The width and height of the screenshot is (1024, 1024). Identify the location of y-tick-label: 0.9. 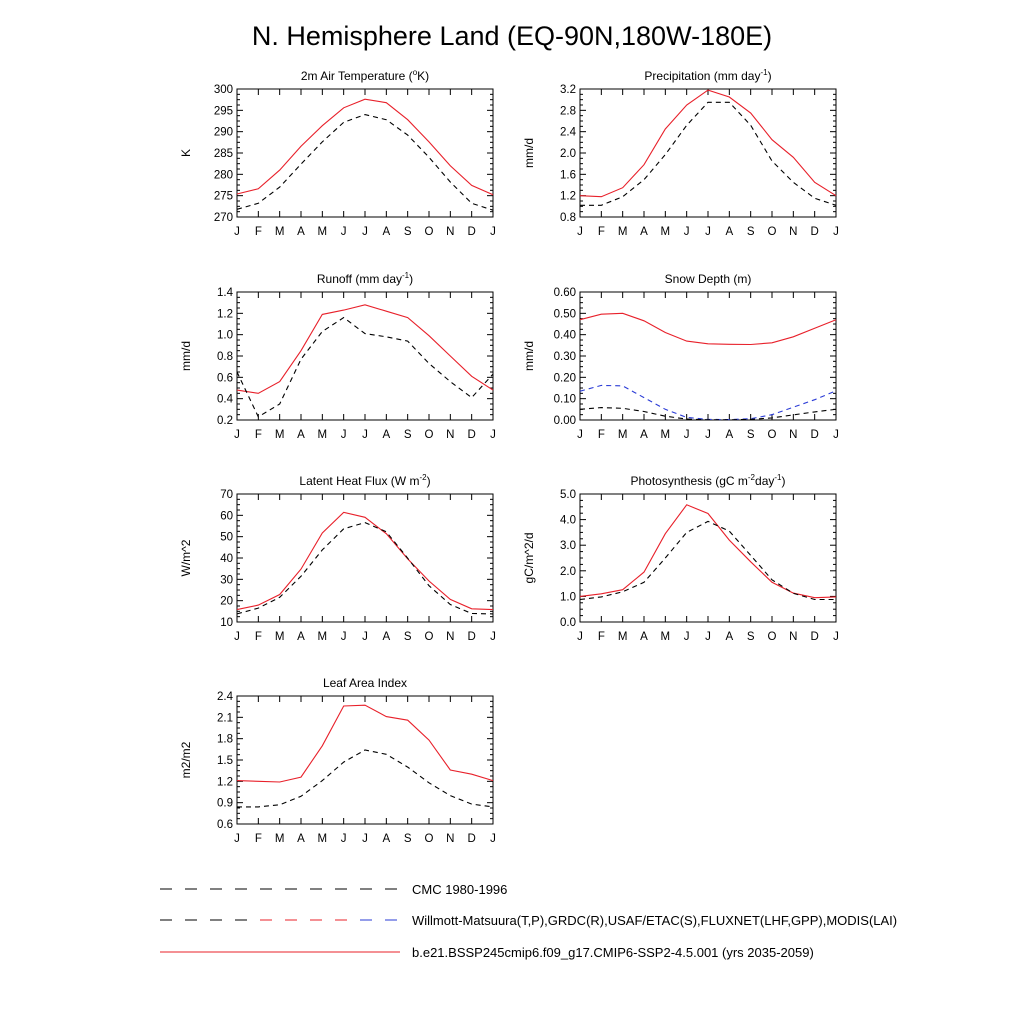
(225, 804).